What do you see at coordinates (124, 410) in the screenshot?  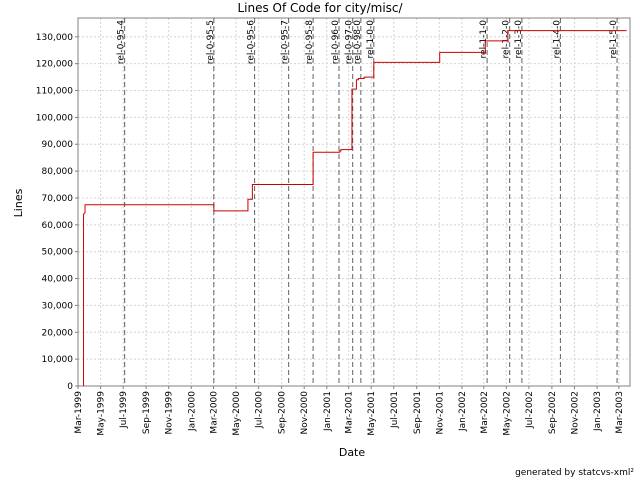 I see `x-tick-label: Jul-1999` at bounding box center [124, 410].